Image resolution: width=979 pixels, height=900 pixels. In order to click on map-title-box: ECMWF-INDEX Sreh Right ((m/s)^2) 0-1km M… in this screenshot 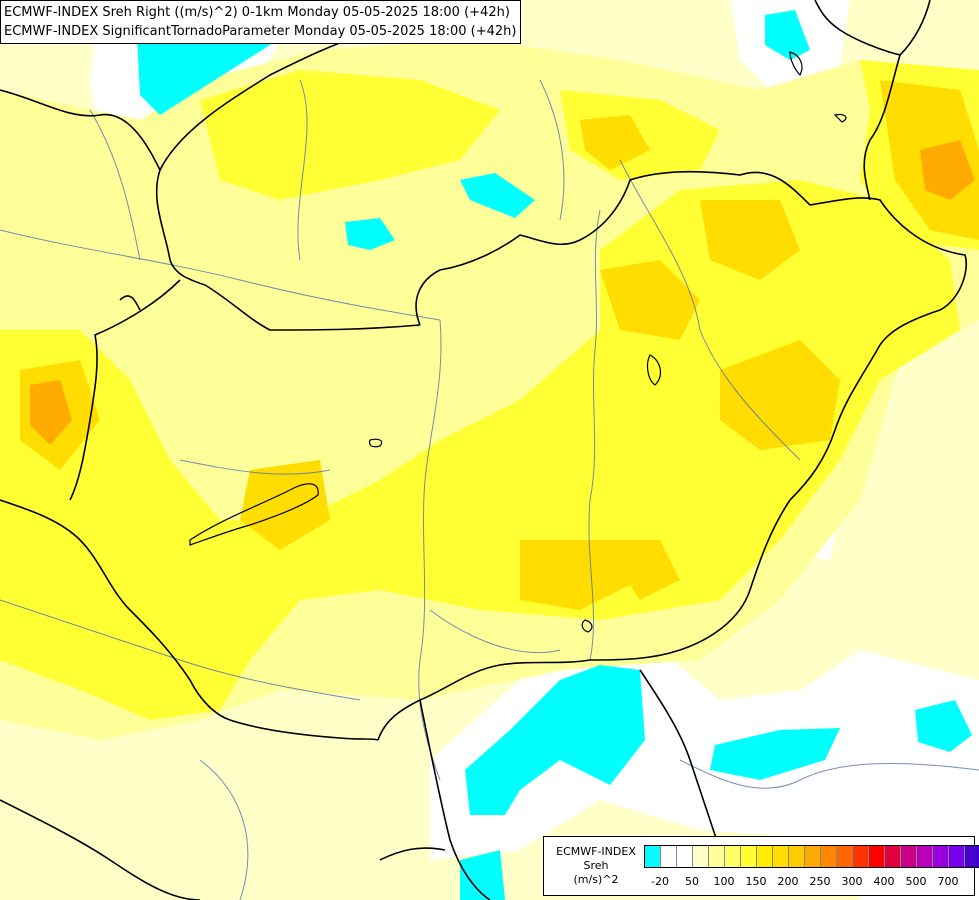, I will do `click(261, 22)`.